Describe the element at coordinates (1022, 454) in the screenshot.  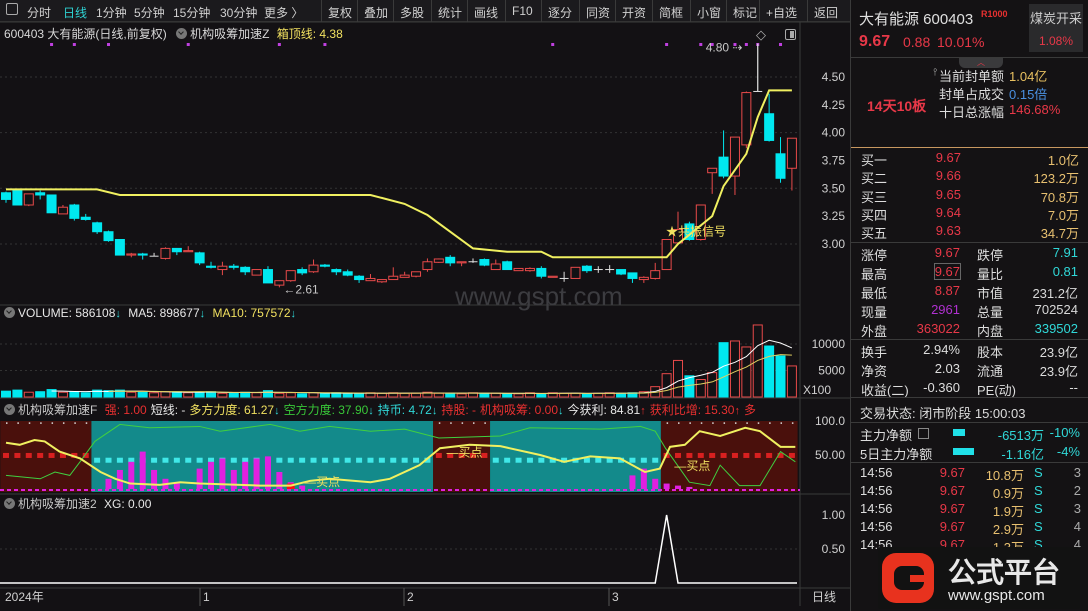
I see `flow-amount: -1.16亿` at that location.